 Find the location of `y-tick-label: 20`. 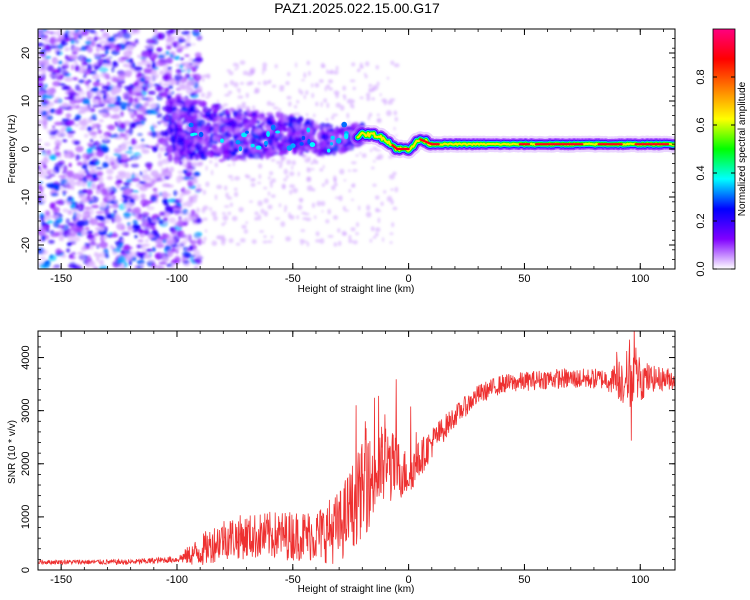

y-tick-label: 20 is located at coordinates (26, 53).